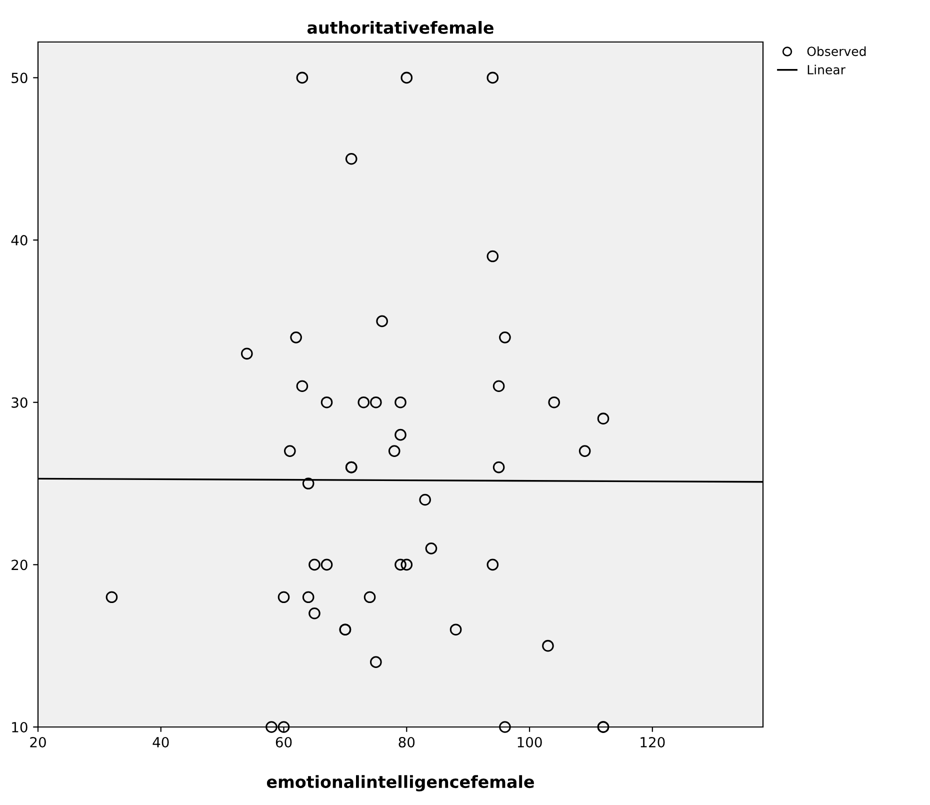 This screenshot has height=805, width=930. Describe the element at coordinates (20, 565) in the screenshot. I see `y-tick-label: 20` at that location.